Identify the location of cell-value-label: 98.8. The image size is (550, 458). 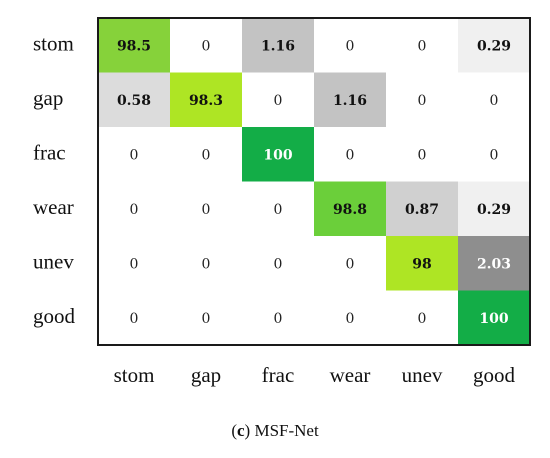
(350, 210).